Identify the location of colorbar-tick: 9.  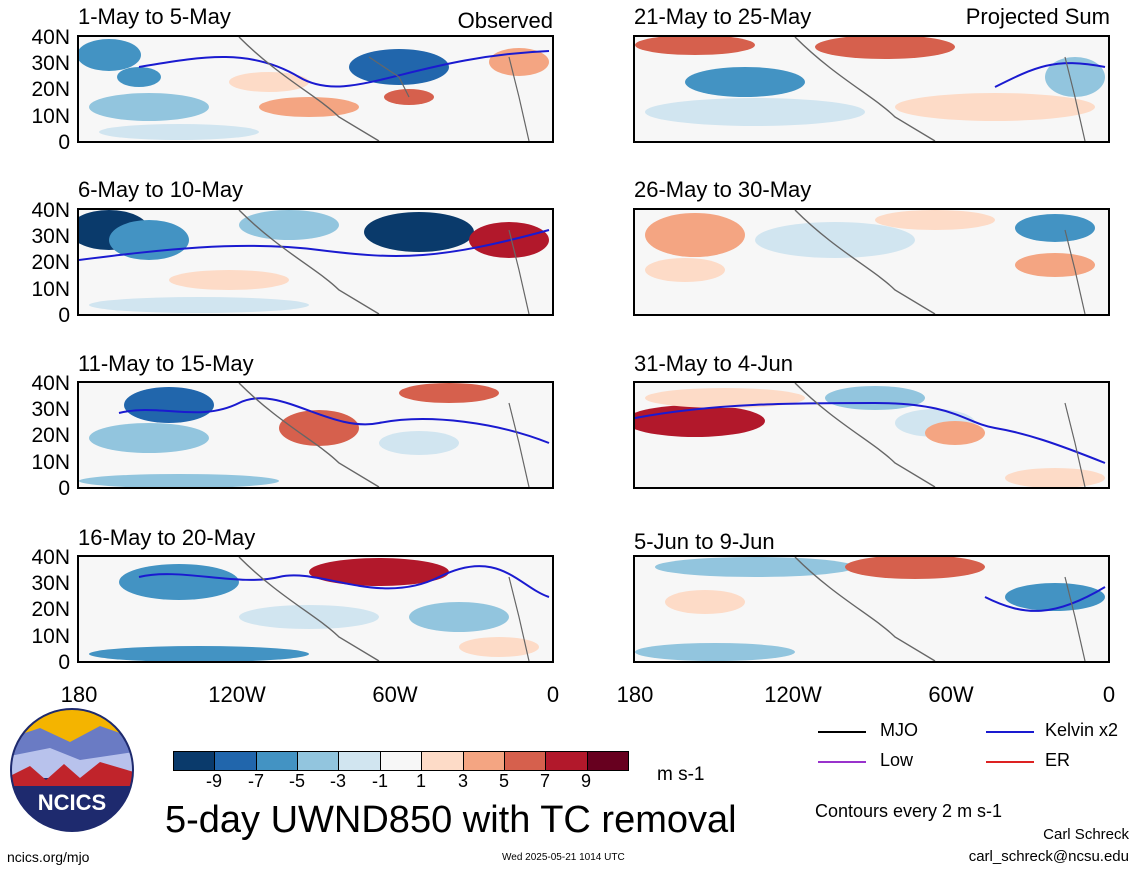
(586, 781).